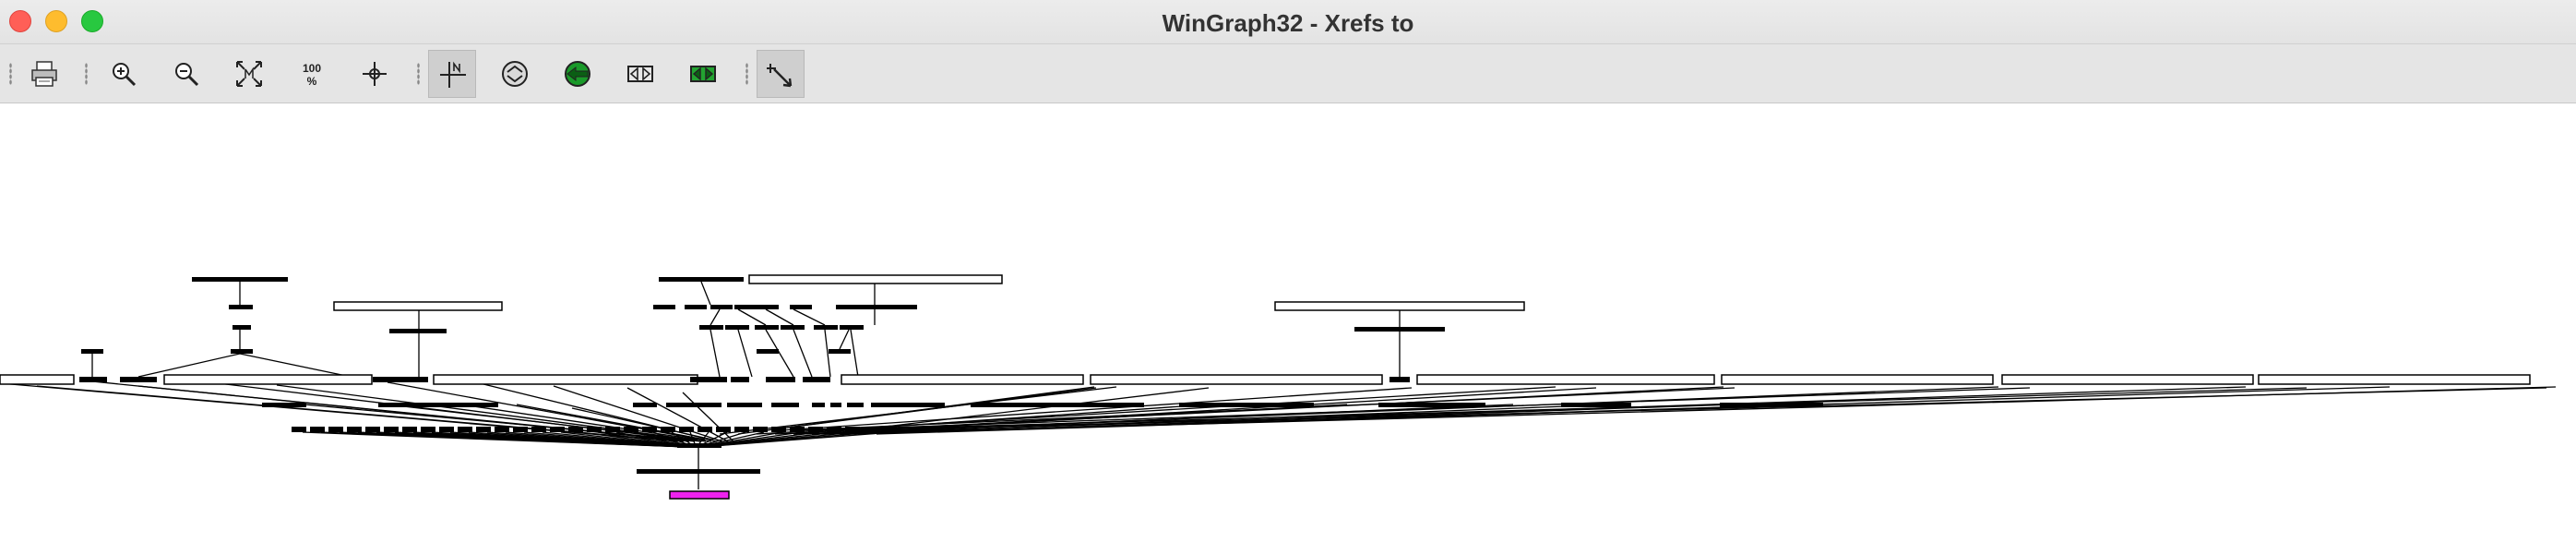 The width and height of the screenshot is (2576, 543). What do you see at coordinates (515, 74) in the screenshot?
I see `circular-layout-button` at bounding box center [515, 74].